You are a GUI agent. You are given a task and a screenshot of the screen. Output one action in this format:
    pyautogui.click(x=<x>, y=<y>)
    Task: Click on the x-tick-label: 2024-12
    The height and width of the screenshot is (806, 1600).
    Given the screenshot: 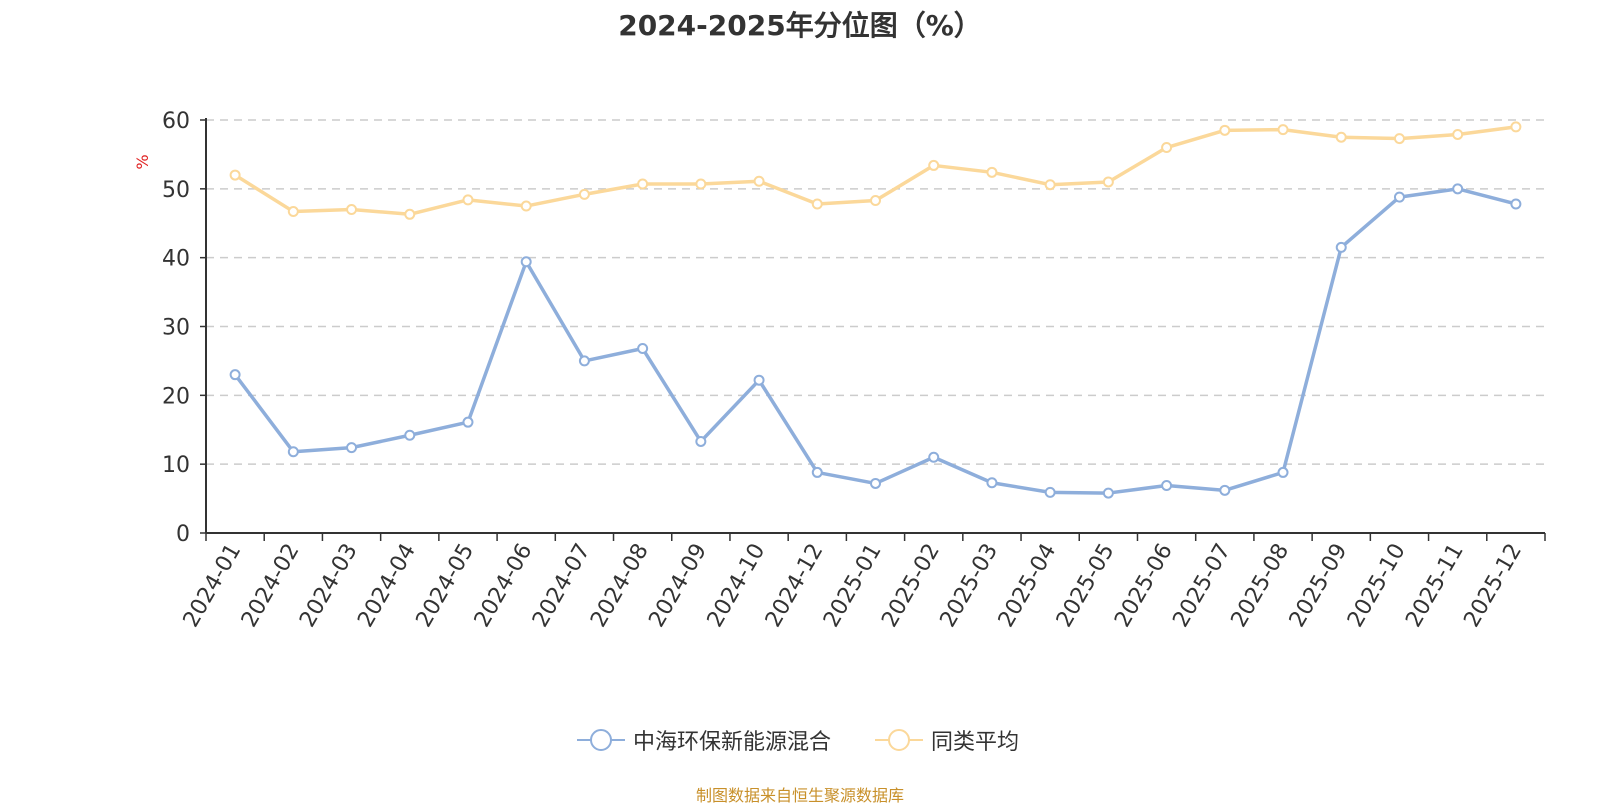 What is the action you would take?
    pyautogui.click(x=795, y=586)
    